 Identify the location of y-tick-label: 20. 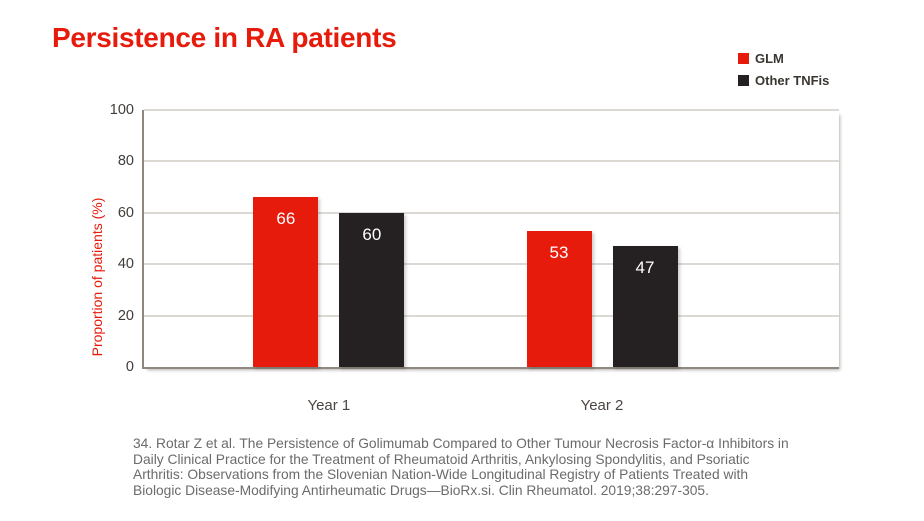
(125, 315).